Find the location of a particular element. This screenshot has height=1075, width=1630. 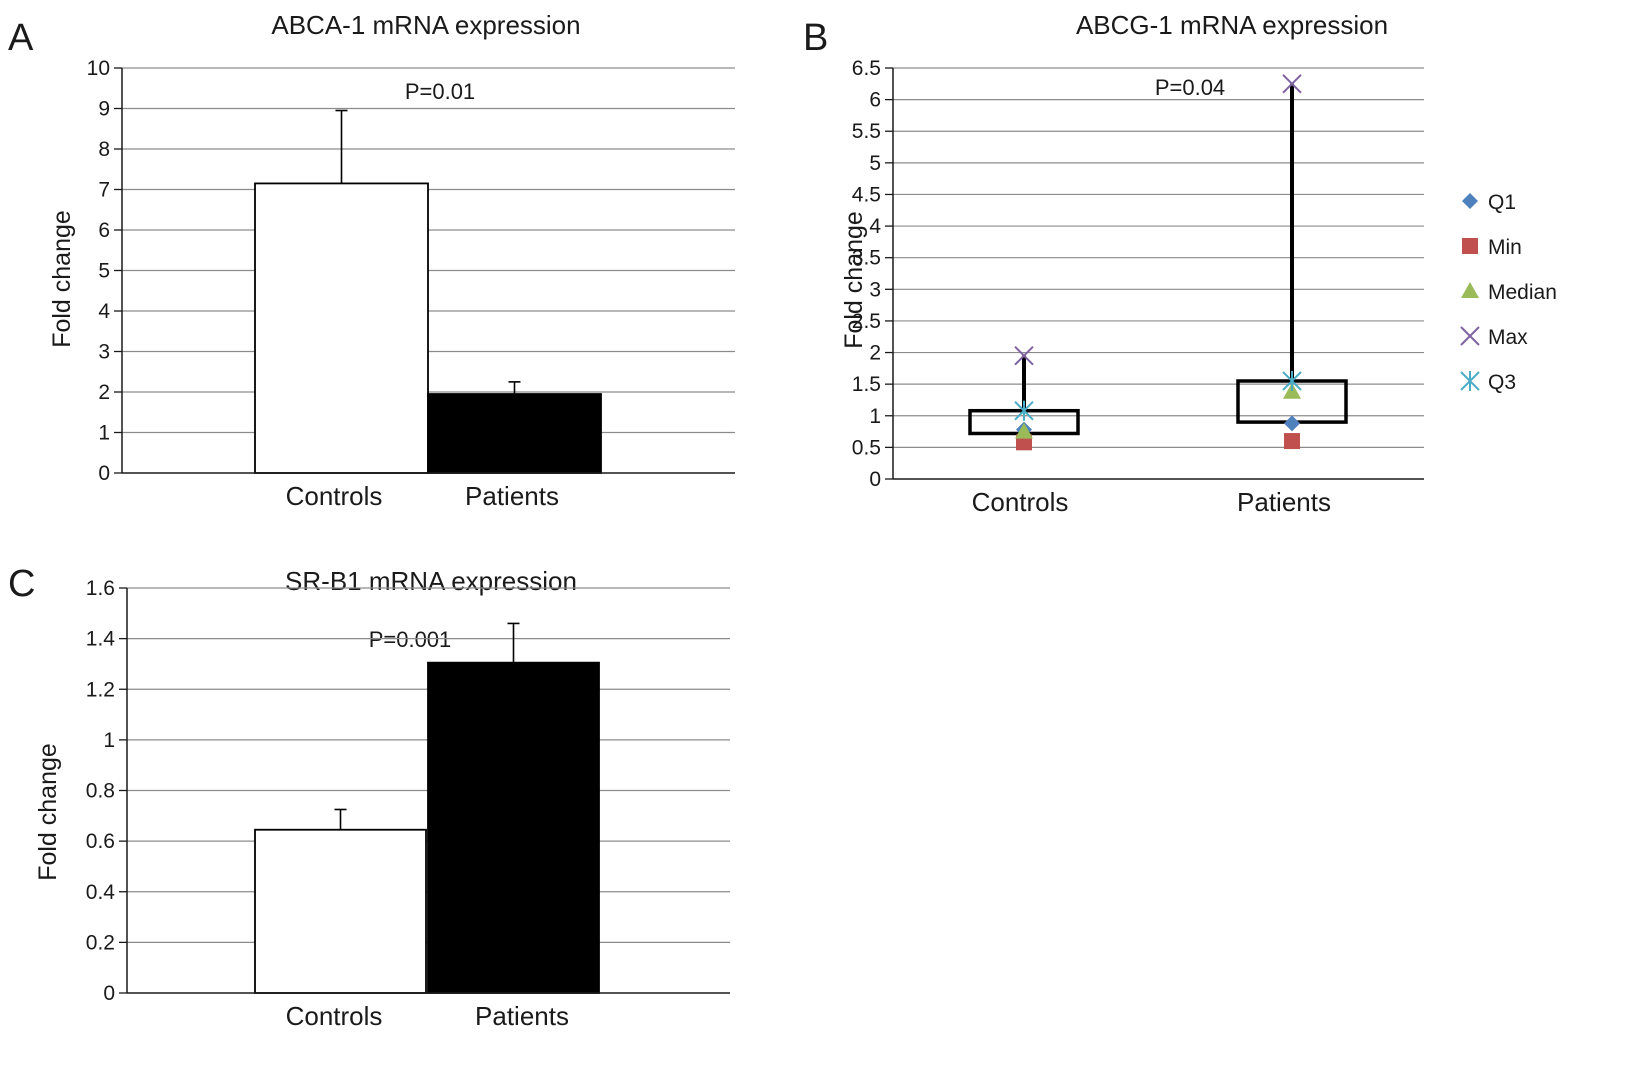

marker-q1 is located at coordinates (1292, 423).